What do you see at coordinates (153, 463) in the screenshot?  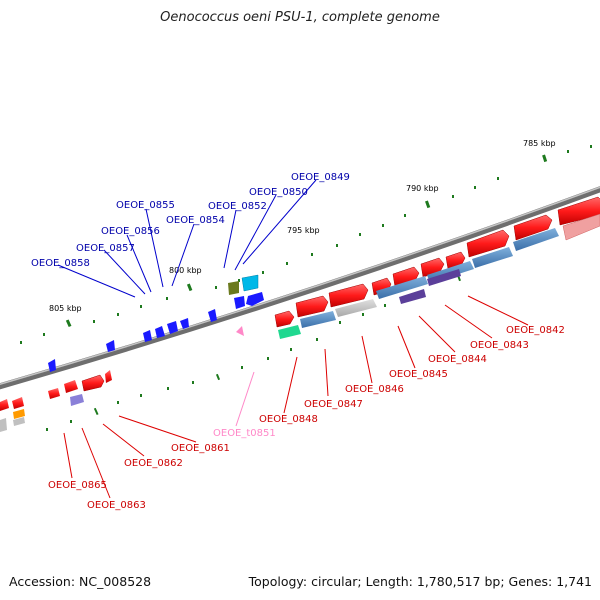 I see `gene-label-OEOE_0862: OEOE_0862` at bounding box center [153, 463].